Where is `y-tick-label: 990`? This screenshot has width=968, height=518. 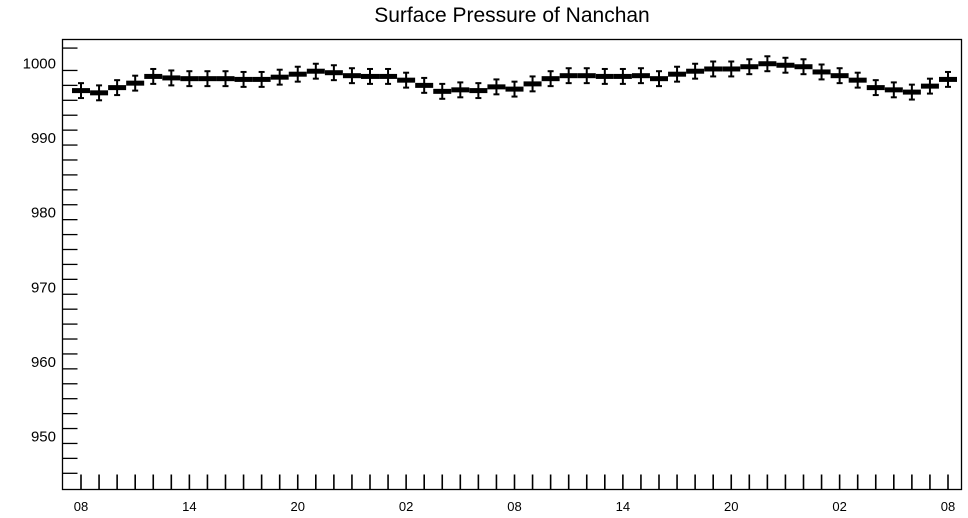
y-tick-label: 990 is located at coordinates (43, 138).